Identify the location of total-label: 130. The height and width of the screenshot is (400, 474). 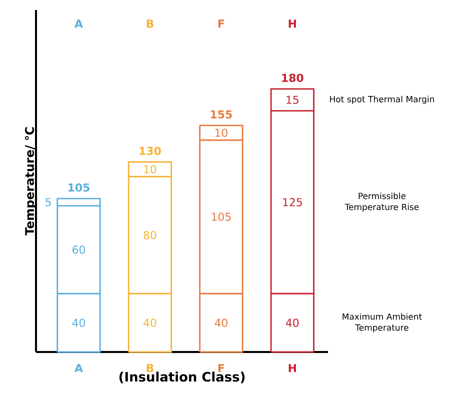
(150, 151).